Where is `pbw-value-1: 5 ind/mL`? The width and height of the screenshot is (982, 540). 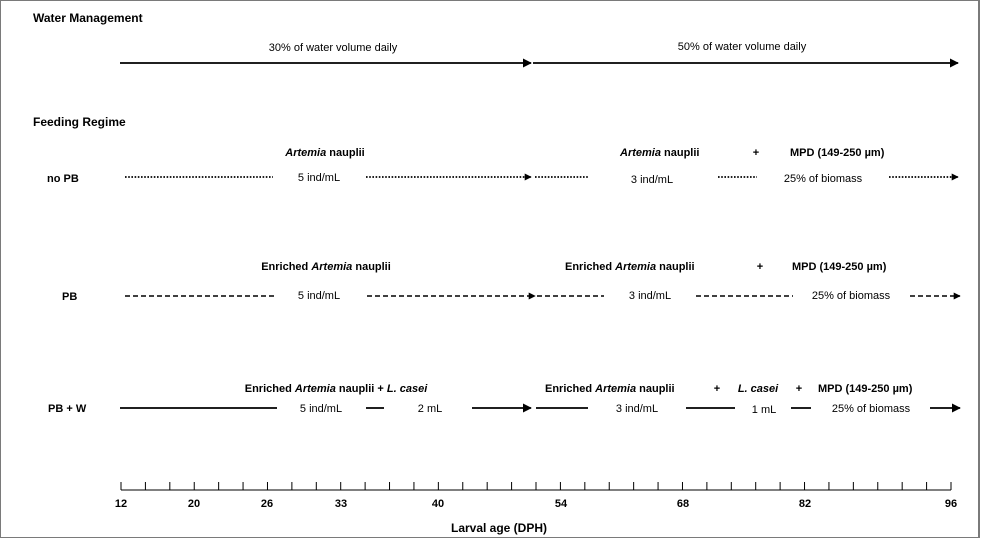
pbw-value-1: 5 ind/mL is located at coordinates (321, 409).